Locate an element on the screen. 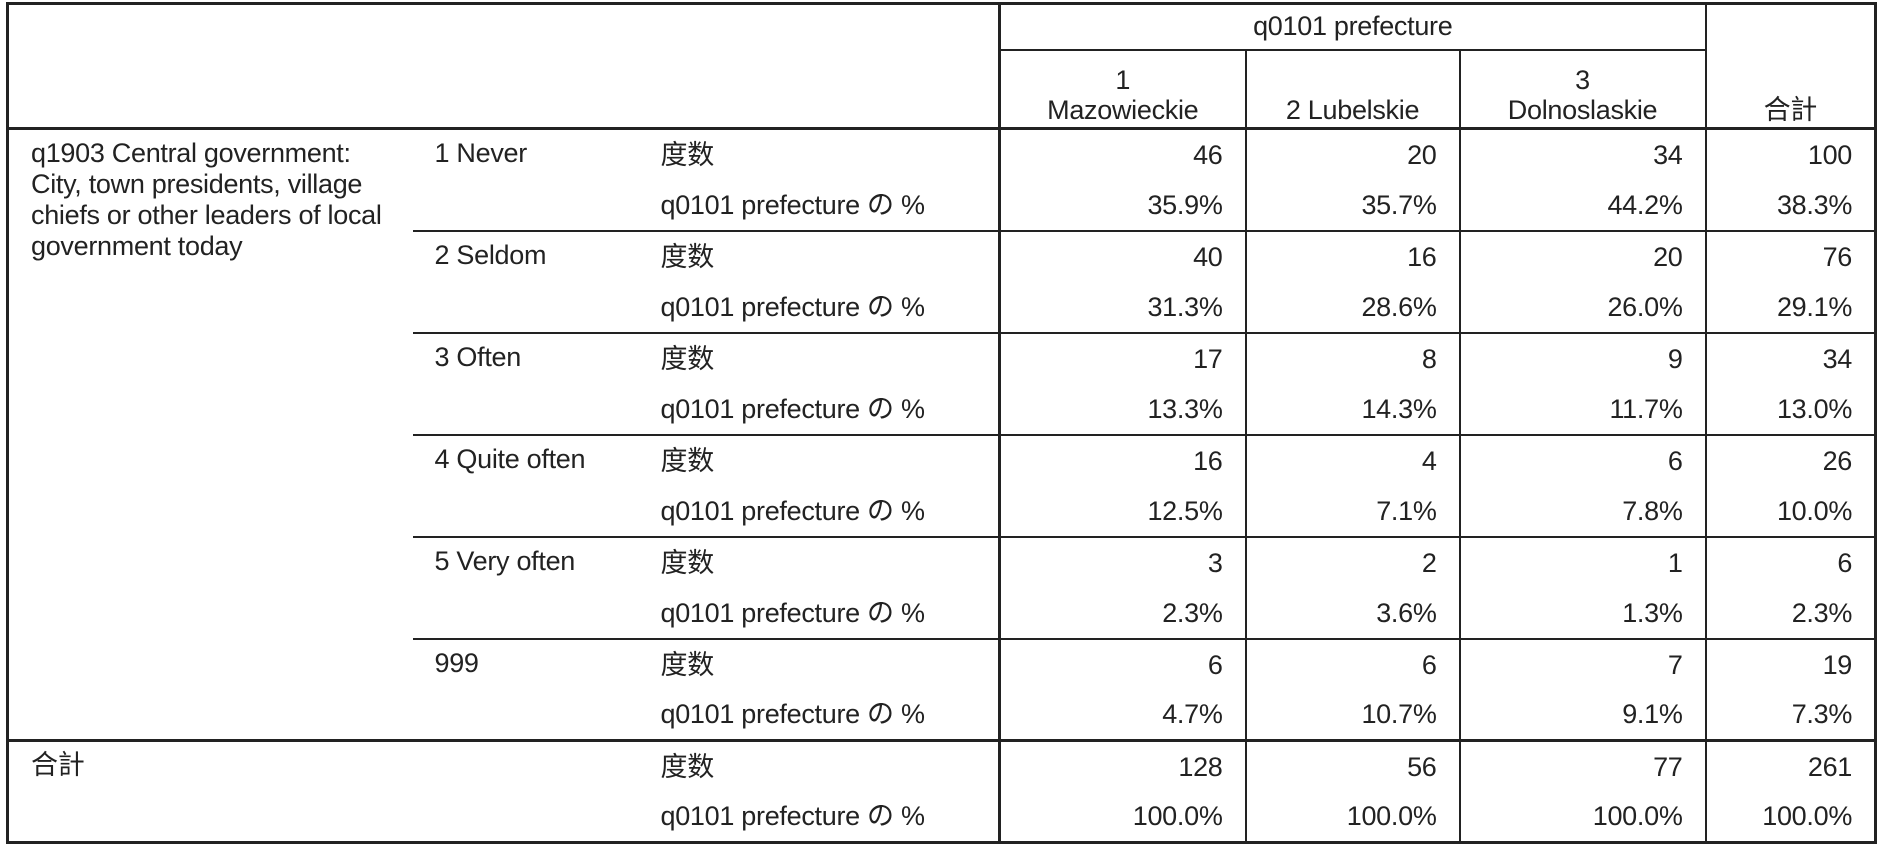  header-line: Dolnoslaskie is located at coordinates (1582, 110).